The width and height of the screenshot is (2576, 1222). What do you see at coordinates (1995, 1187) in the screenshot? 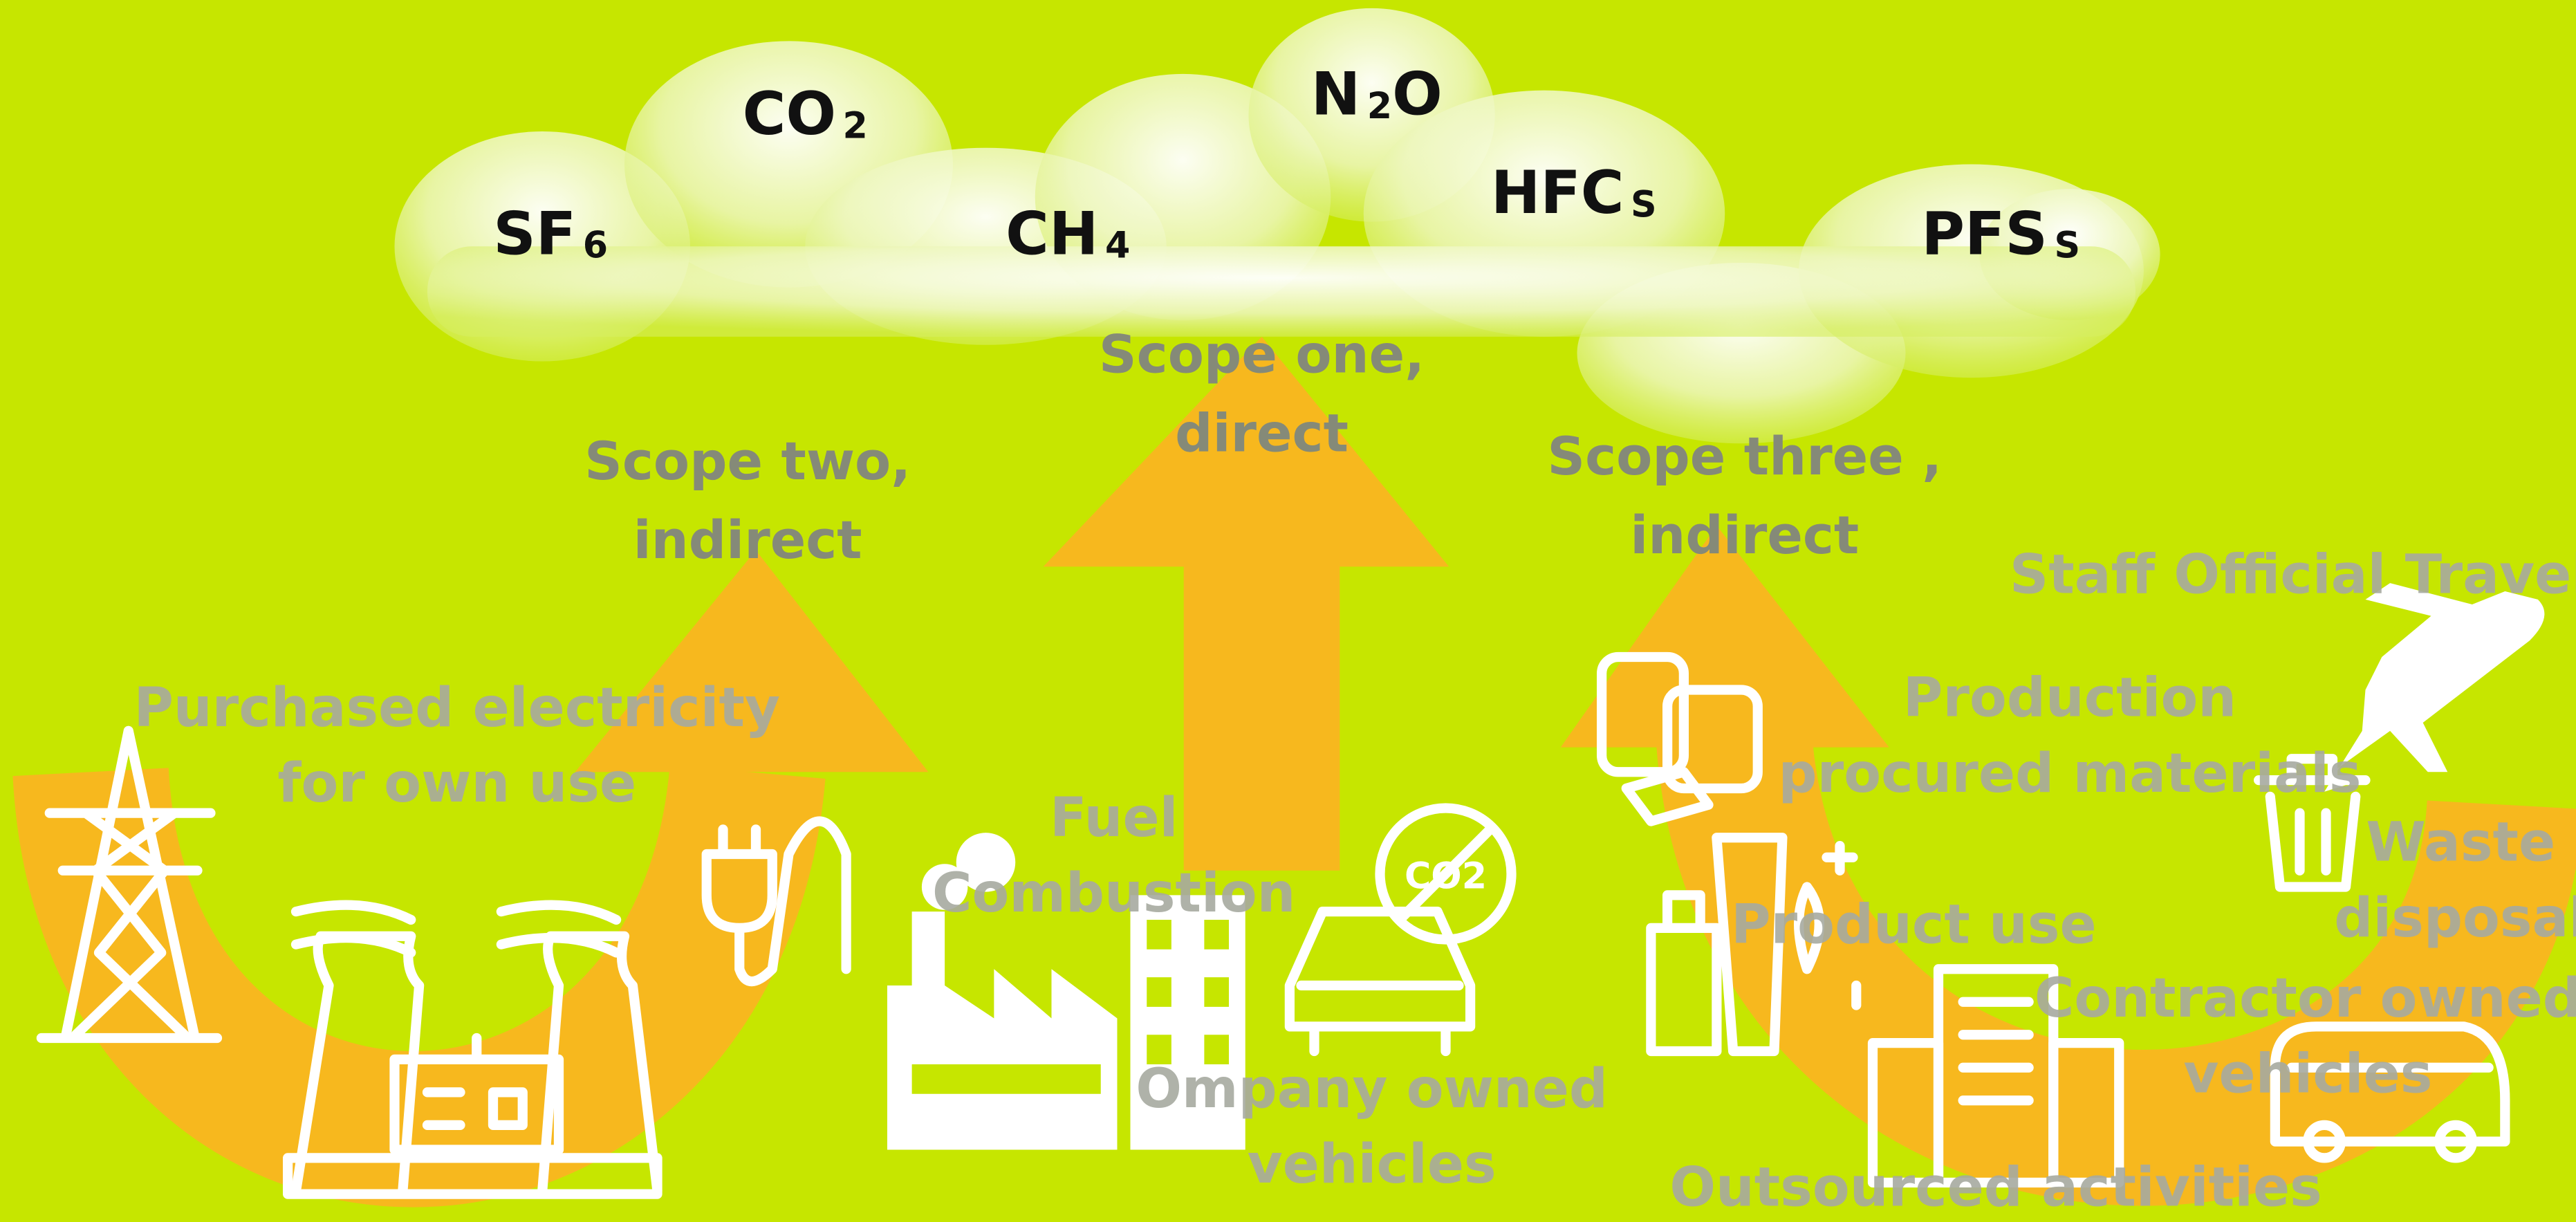
I see `activity-label: Outsourced activities` at bounding box center [1995, 1187].